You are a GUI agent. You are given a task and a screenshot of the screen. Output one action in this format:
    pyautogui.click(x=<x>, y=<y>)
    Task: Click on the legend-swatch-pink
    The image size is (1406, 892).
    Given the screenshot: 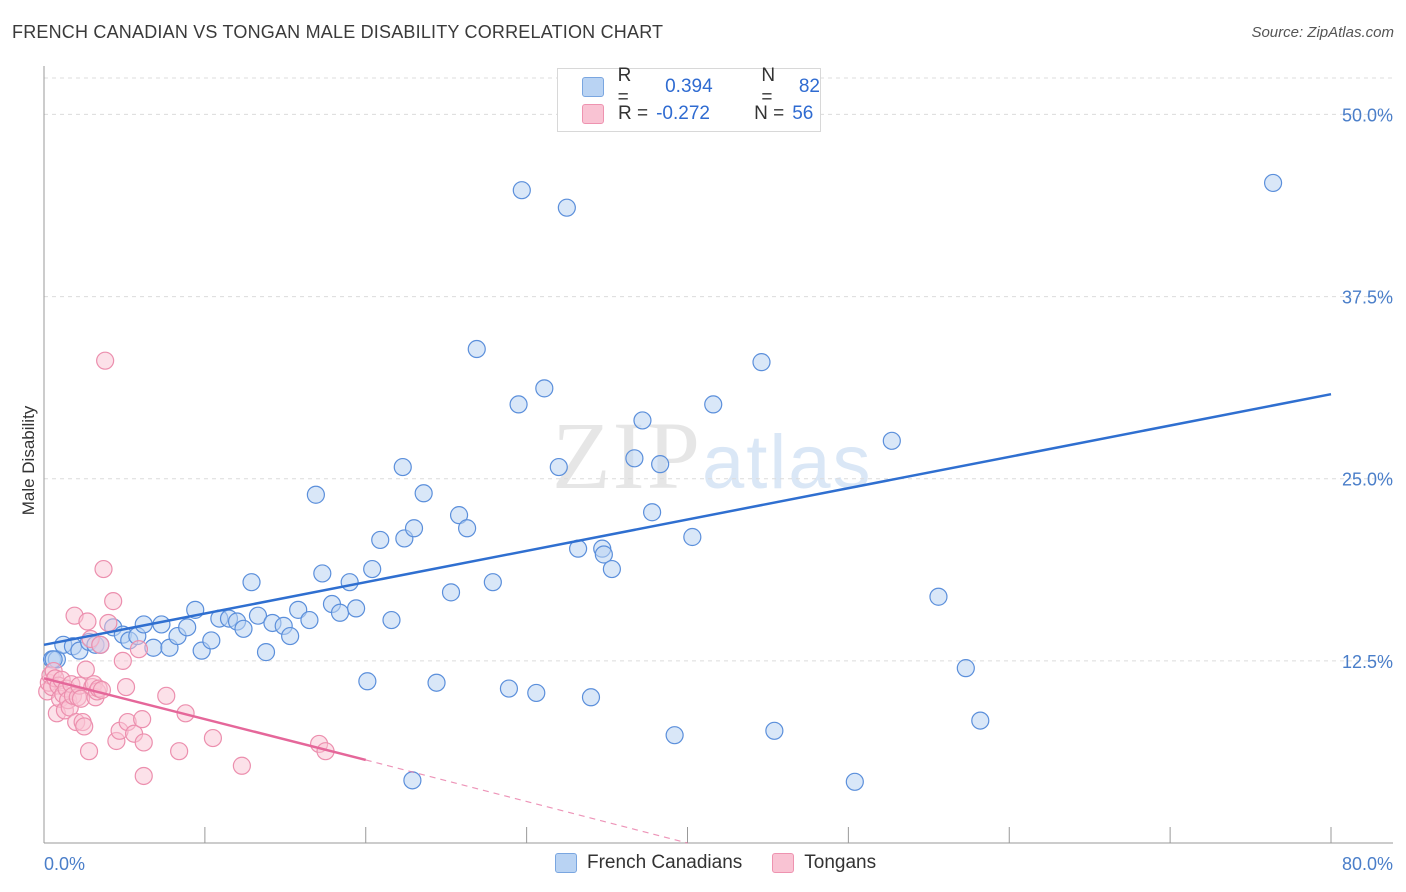 What is the action you would take?
    pyautogui.click(x=593, y=114)
    